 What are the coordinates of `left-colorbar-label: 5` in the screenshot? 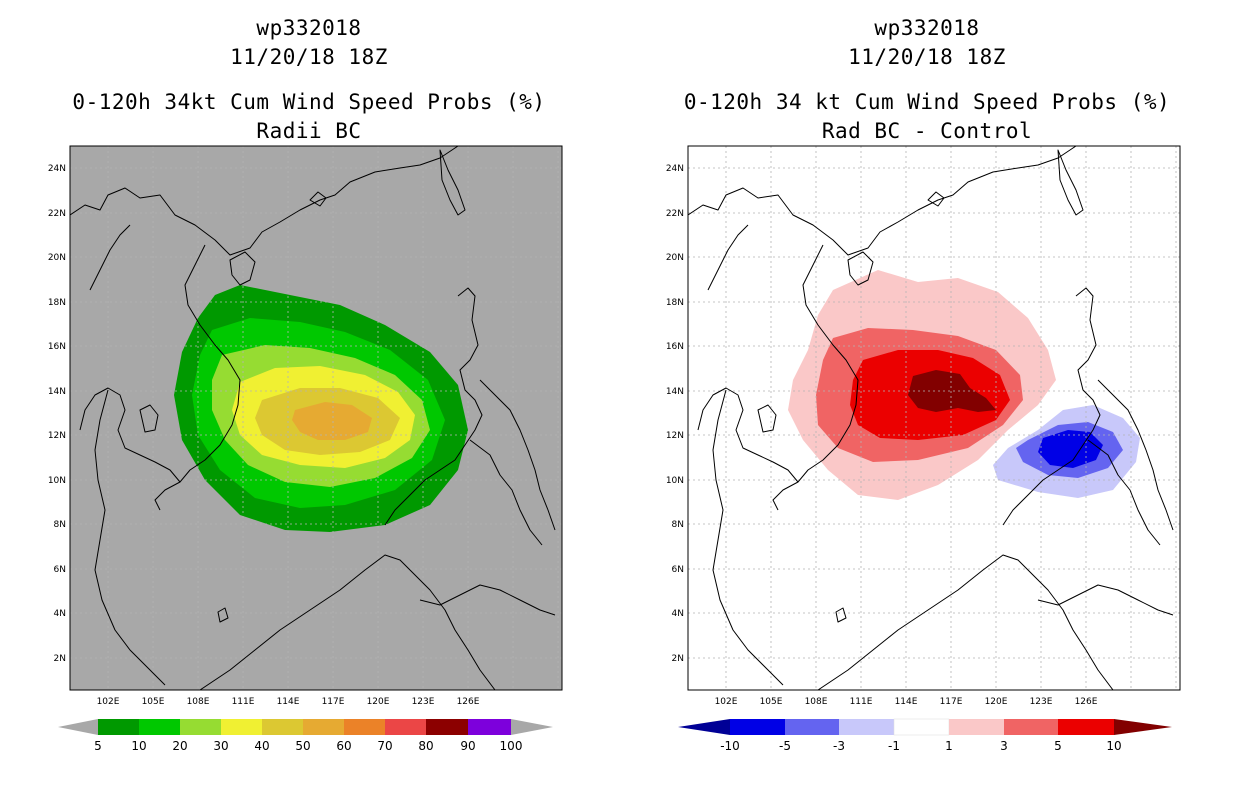 It's located at (98, 746).